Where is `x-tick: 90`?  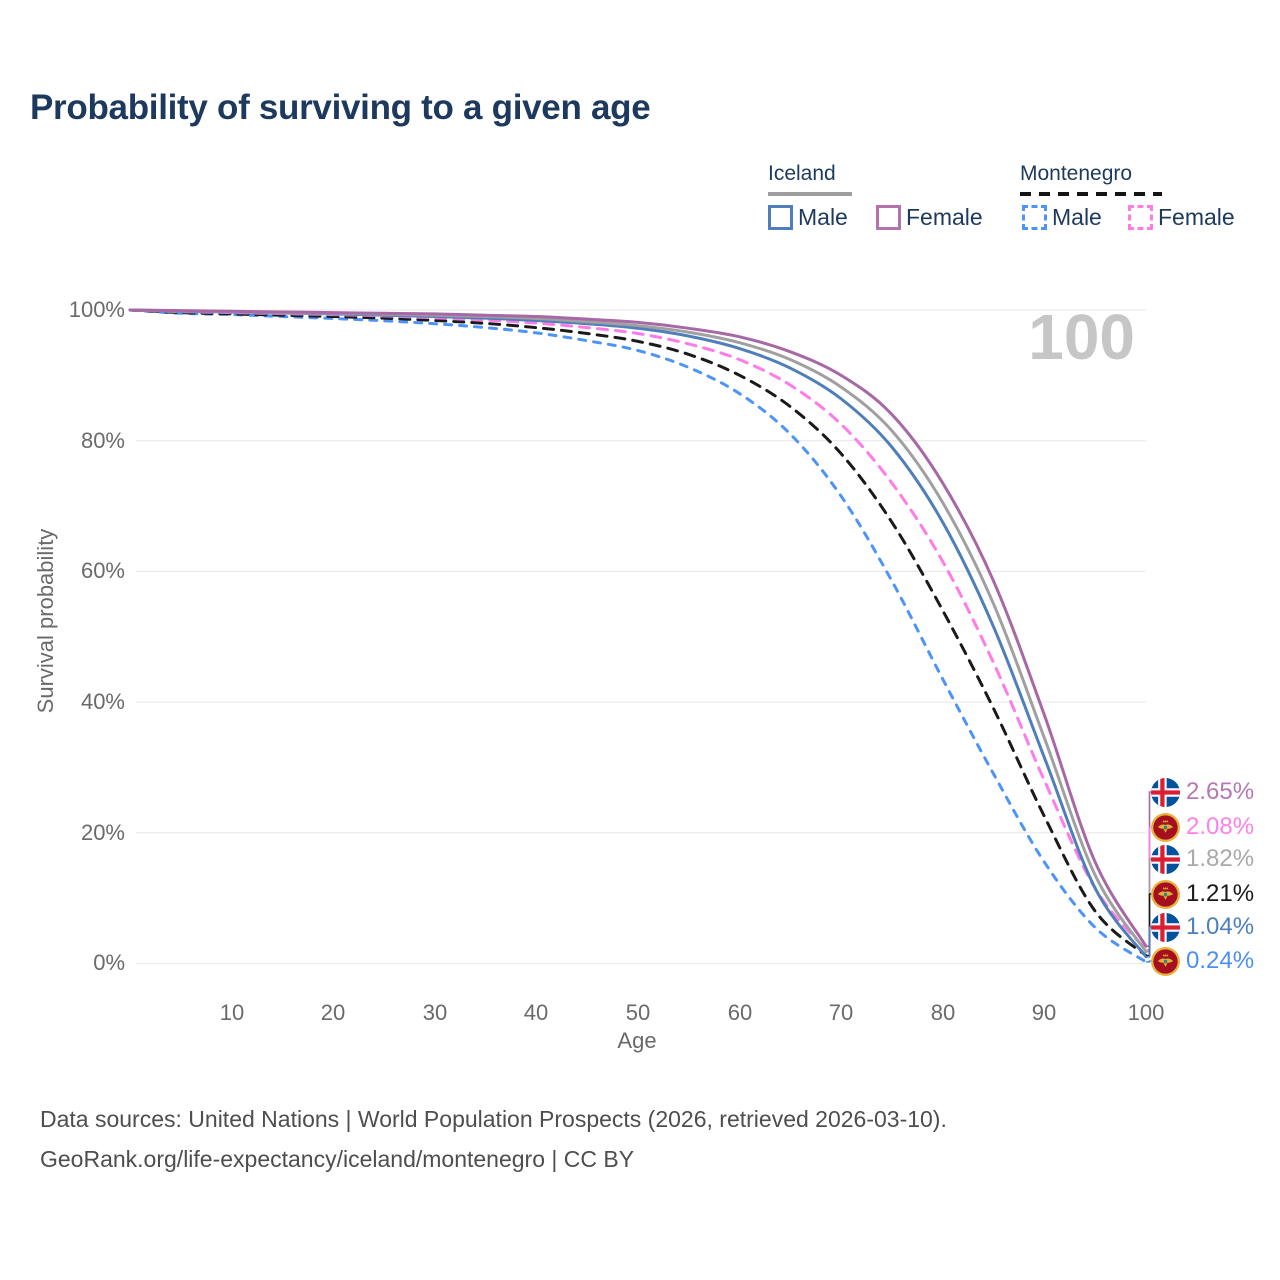 x-tick: 90 is located at coordinates (1044, 1012).